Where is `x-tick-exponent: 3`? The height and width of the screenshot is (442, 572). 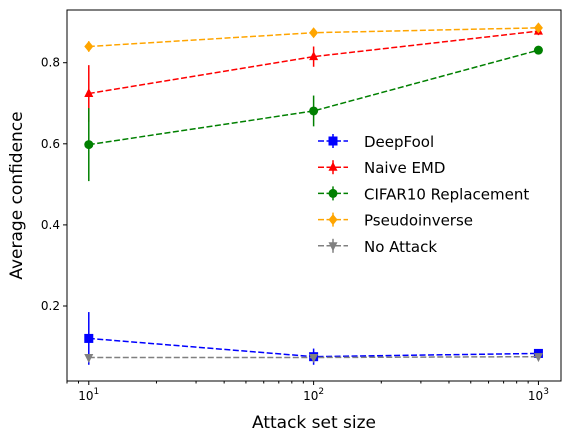
x-tick-exponent: 3 is located at coordinates (546, 392).